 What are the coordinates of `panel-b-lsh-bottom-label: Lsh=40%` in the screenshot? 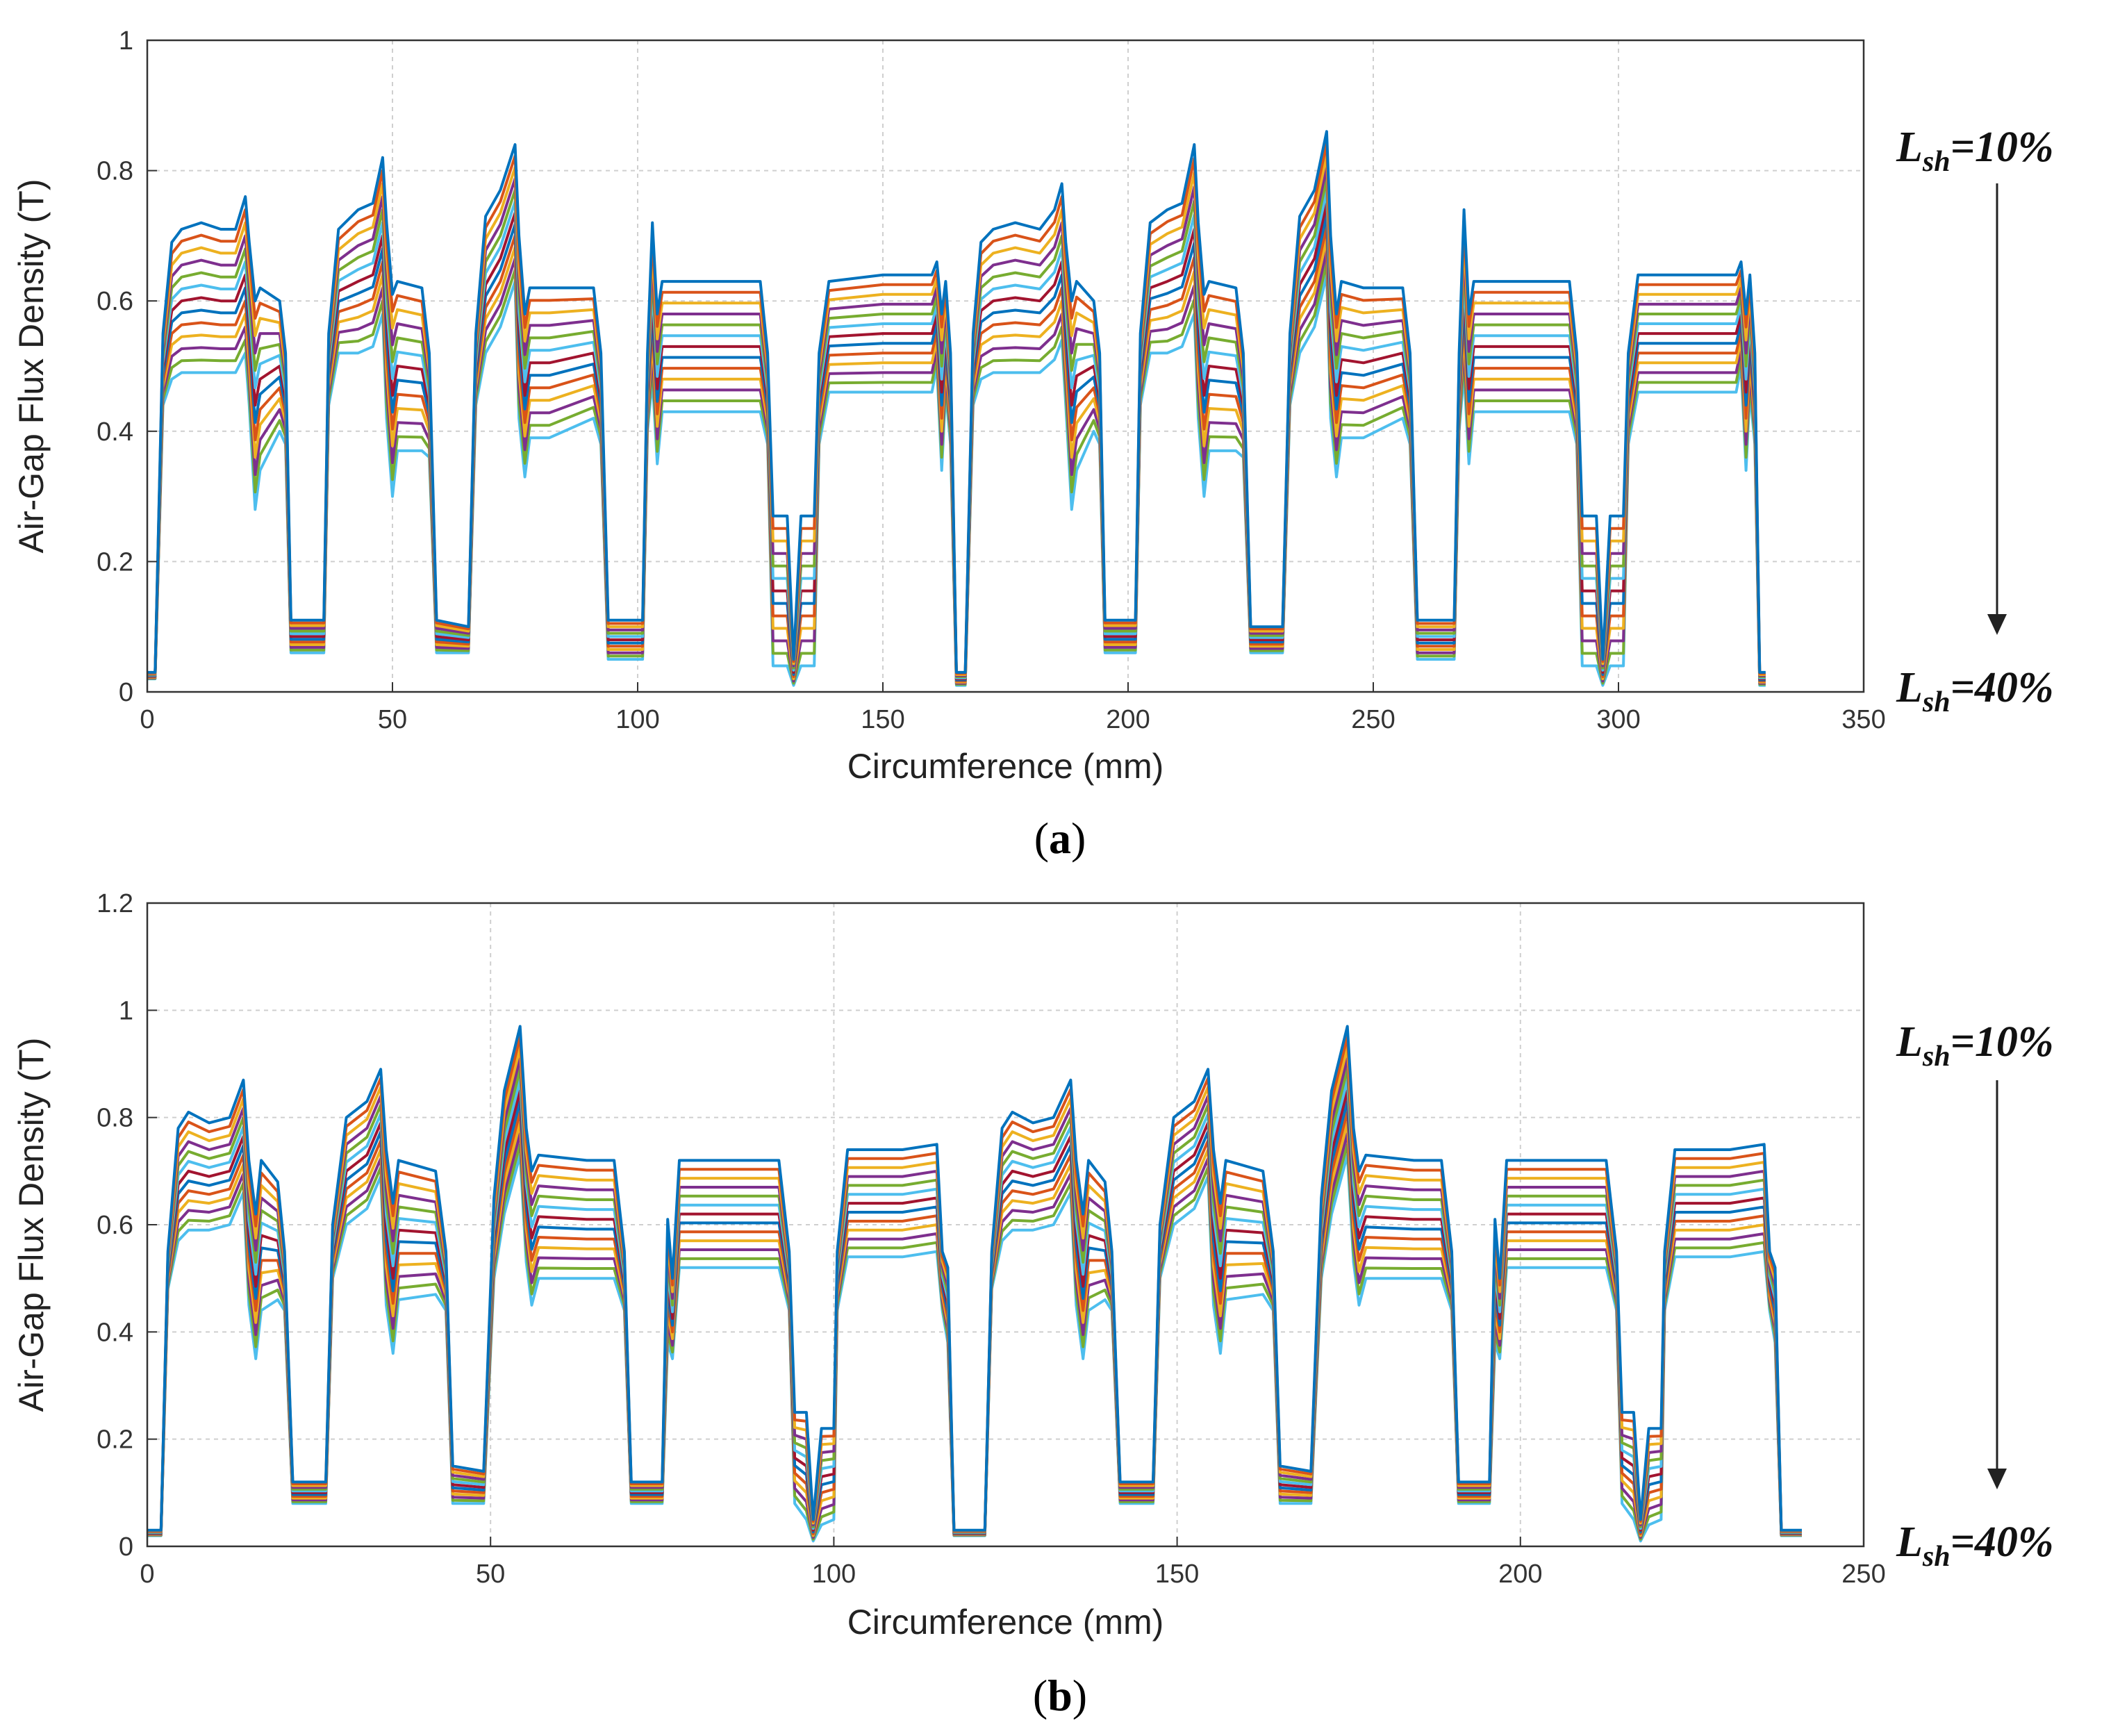 It's located at (1975, 1546).